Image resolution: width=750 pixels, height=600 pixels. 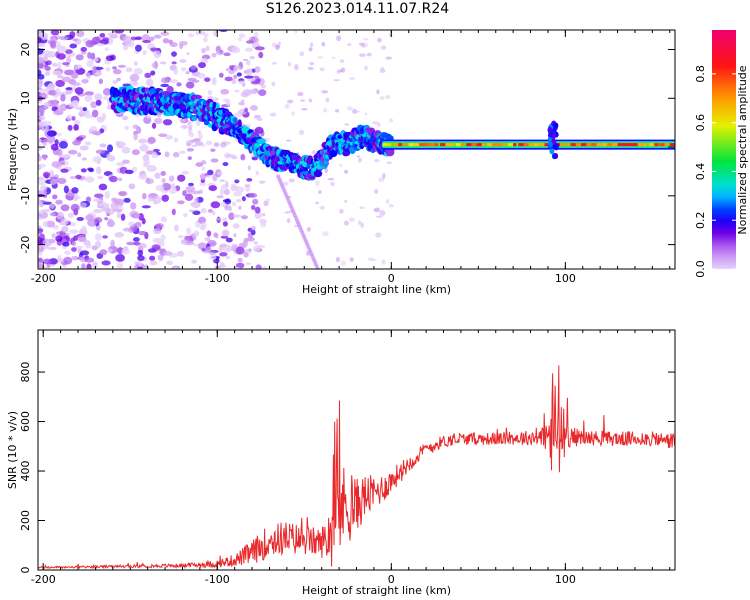 What do you see at coordinates (700, 269) in the screenshot?
I see `colorbar-tick-label: 0.0` at bounding box center [700, 269].